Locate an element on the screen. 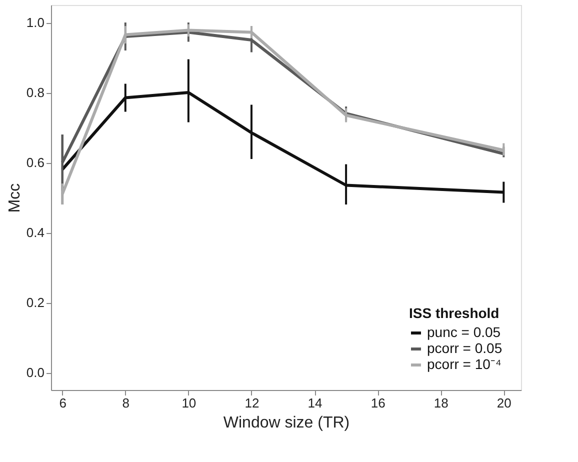 The image size is (578, 462). y-tick-label: 1.0 is located at coordinates (35, 22).